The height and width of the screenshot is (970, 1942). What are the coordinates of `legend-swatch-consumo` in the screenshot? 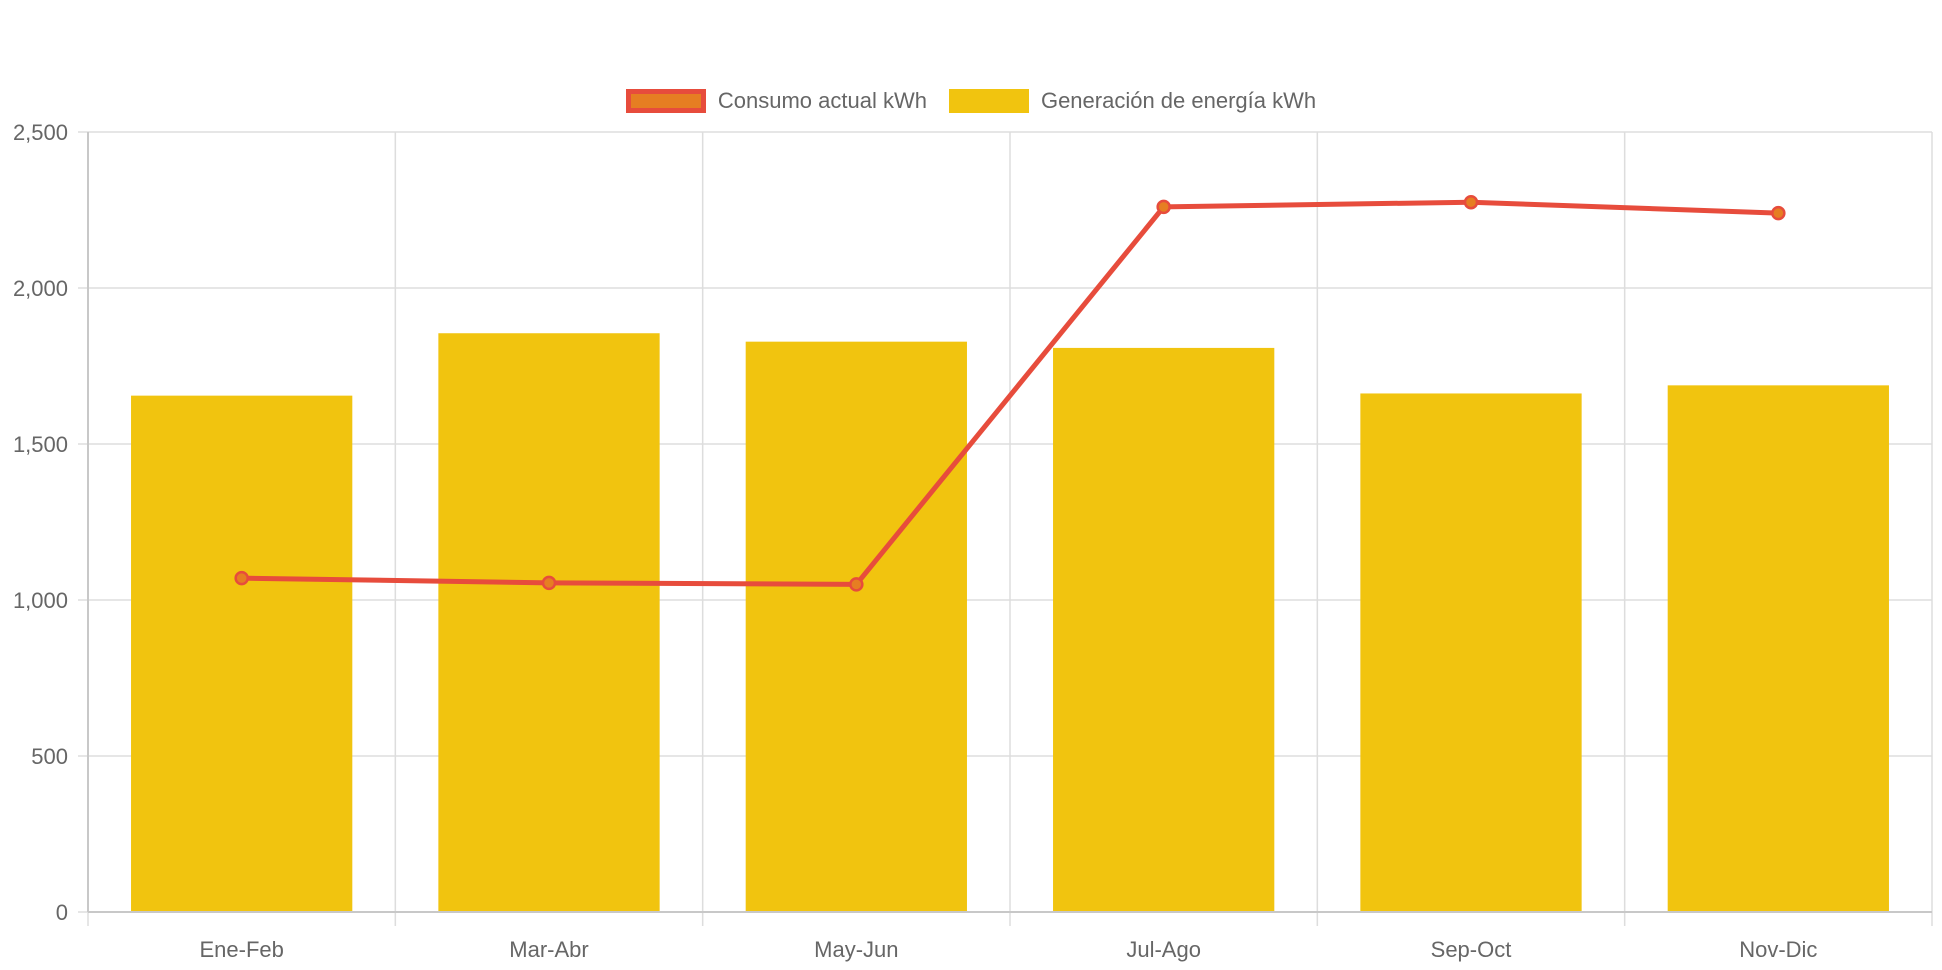 It's located at (665, 101).